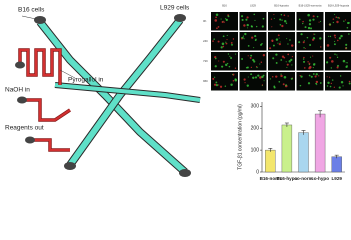 The image size is (351, 240). I want to click on x-tick-label: co-hypo, so click(320, 178).